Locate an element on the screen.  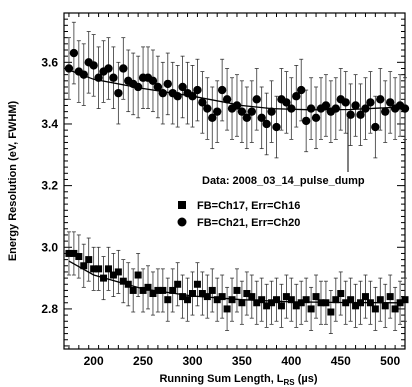
x-axis-title: Running Sum Length, LRS (µs) is located at coordinates (238, 380).